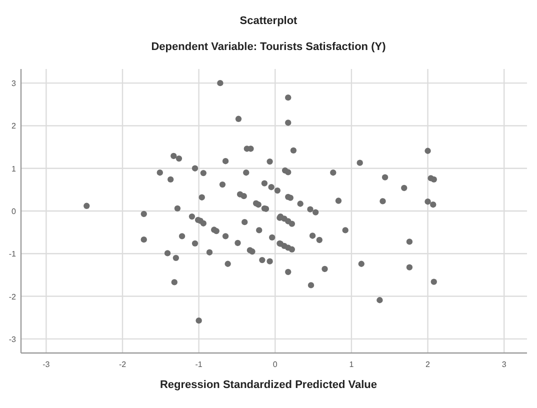  What do you see at coordinates (268, 47) in the screenshot?
I see `chart-subtitle: Dependent Variable: Tourists Satisfaction (Y)` at bounding box center [268, 47].